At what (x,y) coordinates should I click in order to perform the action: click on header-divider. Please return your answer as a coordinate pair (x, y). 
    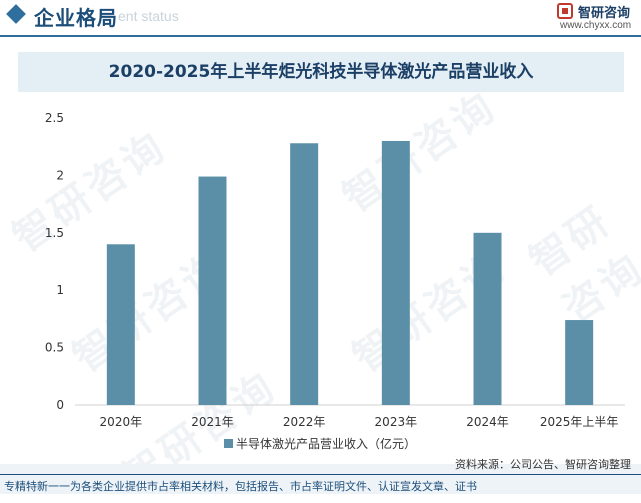
    Looking at the image, I should click on (320, 36).